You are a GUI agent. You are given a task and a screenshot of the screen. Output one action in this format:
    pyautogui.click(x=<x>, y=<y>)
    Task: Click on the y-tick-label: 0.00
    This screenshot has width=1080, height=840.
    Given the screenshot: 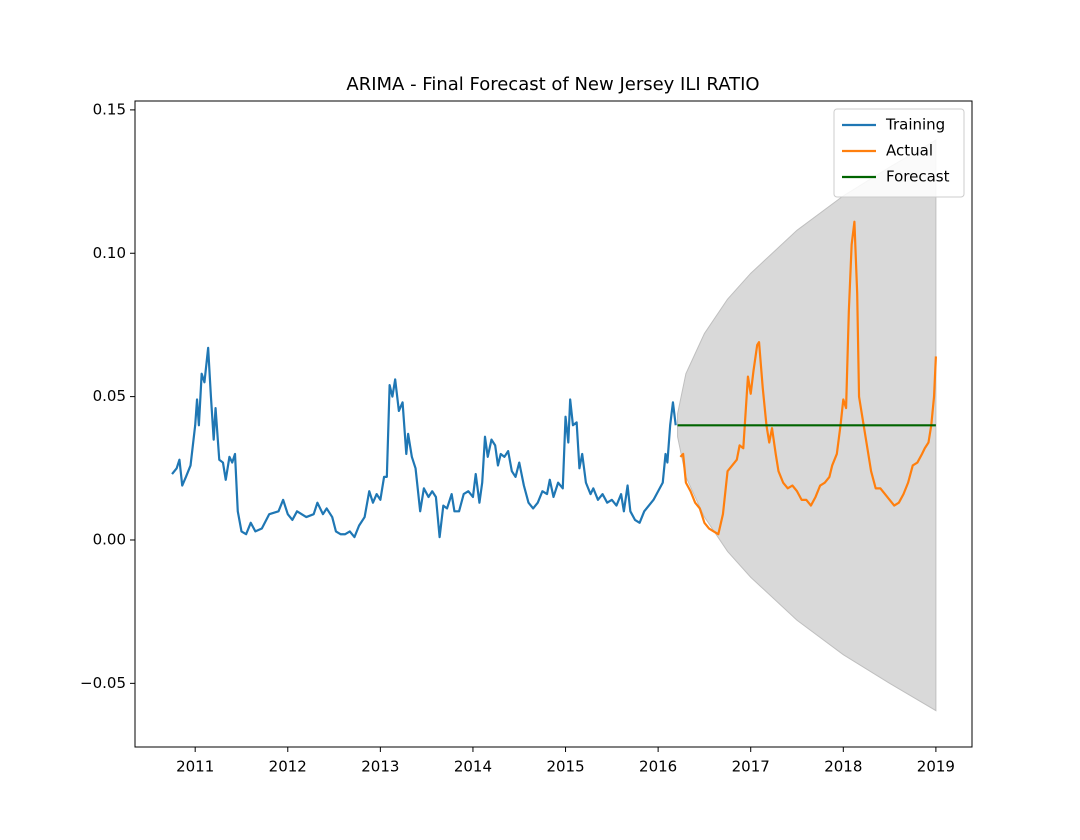 What is the action you would take?
    pyautogui.click(x=109, y=539)
    